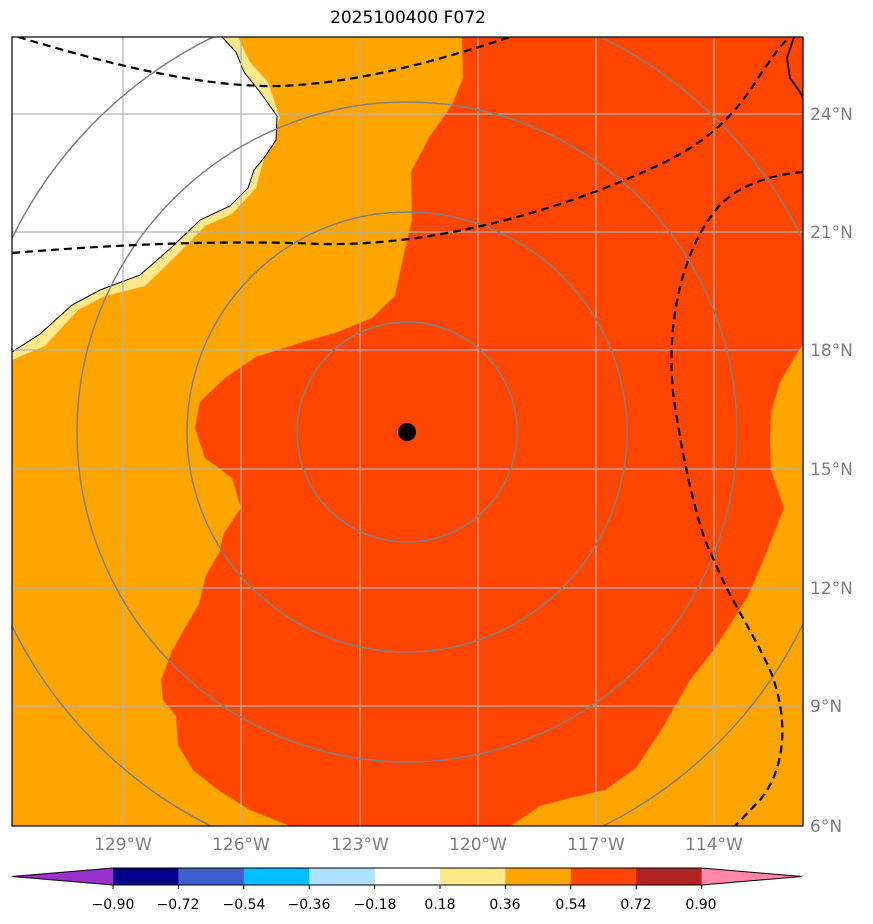 The width and height of the screenshot is (873, 924). What do you see at coordinates (123, 845) in the screenshot?
I see `lon-label: 129°W` at bounding box center [123, 845].